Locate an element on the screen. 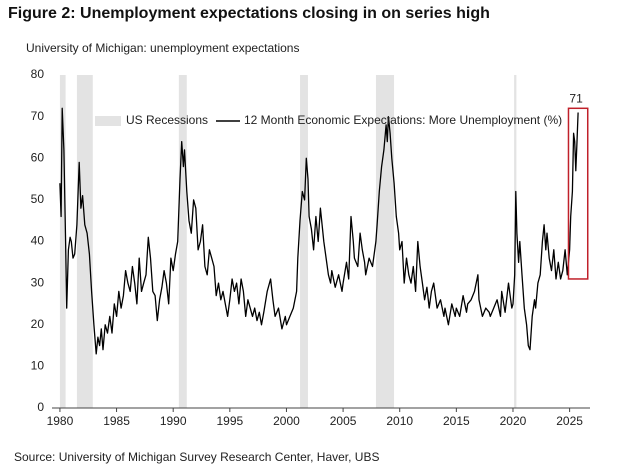  y-tick-label: 70 is located at coordinates (38, 116).